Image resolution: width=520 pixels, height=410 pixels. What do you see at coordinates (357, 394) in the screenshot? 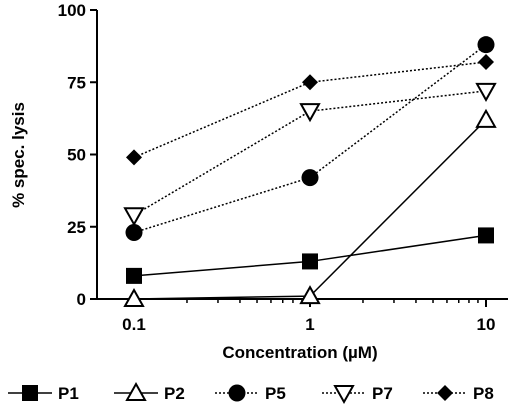
I see `legend-item-p7: P7` at bounding box center [357, 394].